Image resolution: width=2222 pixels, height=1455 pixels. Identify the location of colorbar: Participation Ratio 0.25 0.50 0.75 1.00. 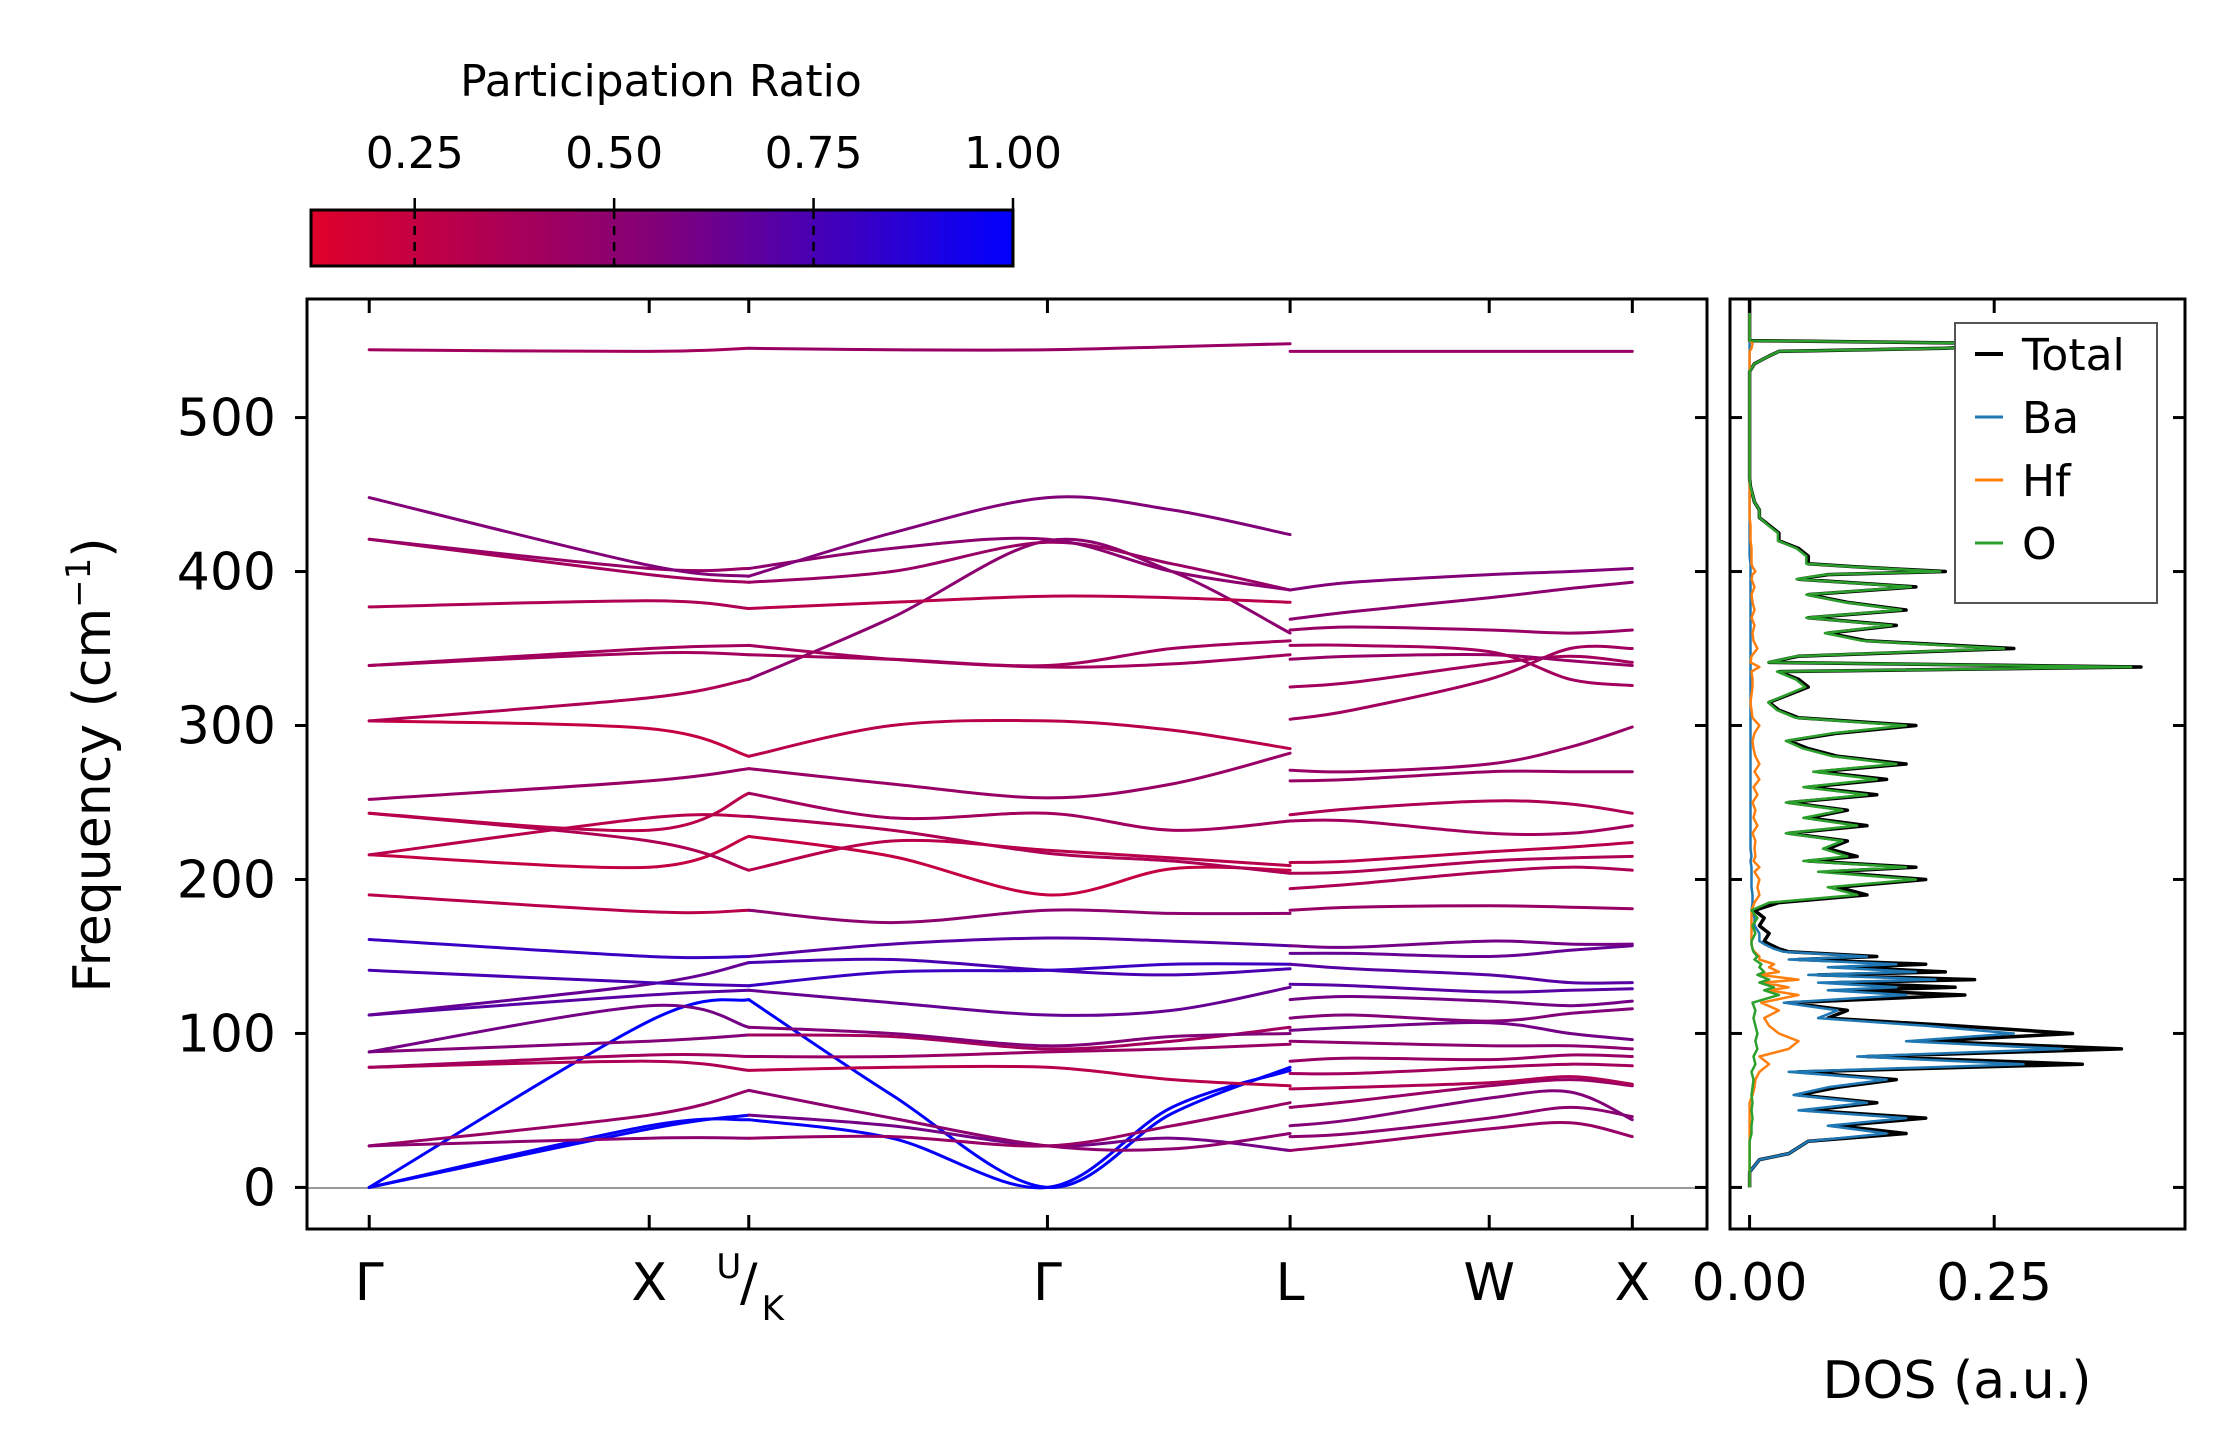
(685, 162).